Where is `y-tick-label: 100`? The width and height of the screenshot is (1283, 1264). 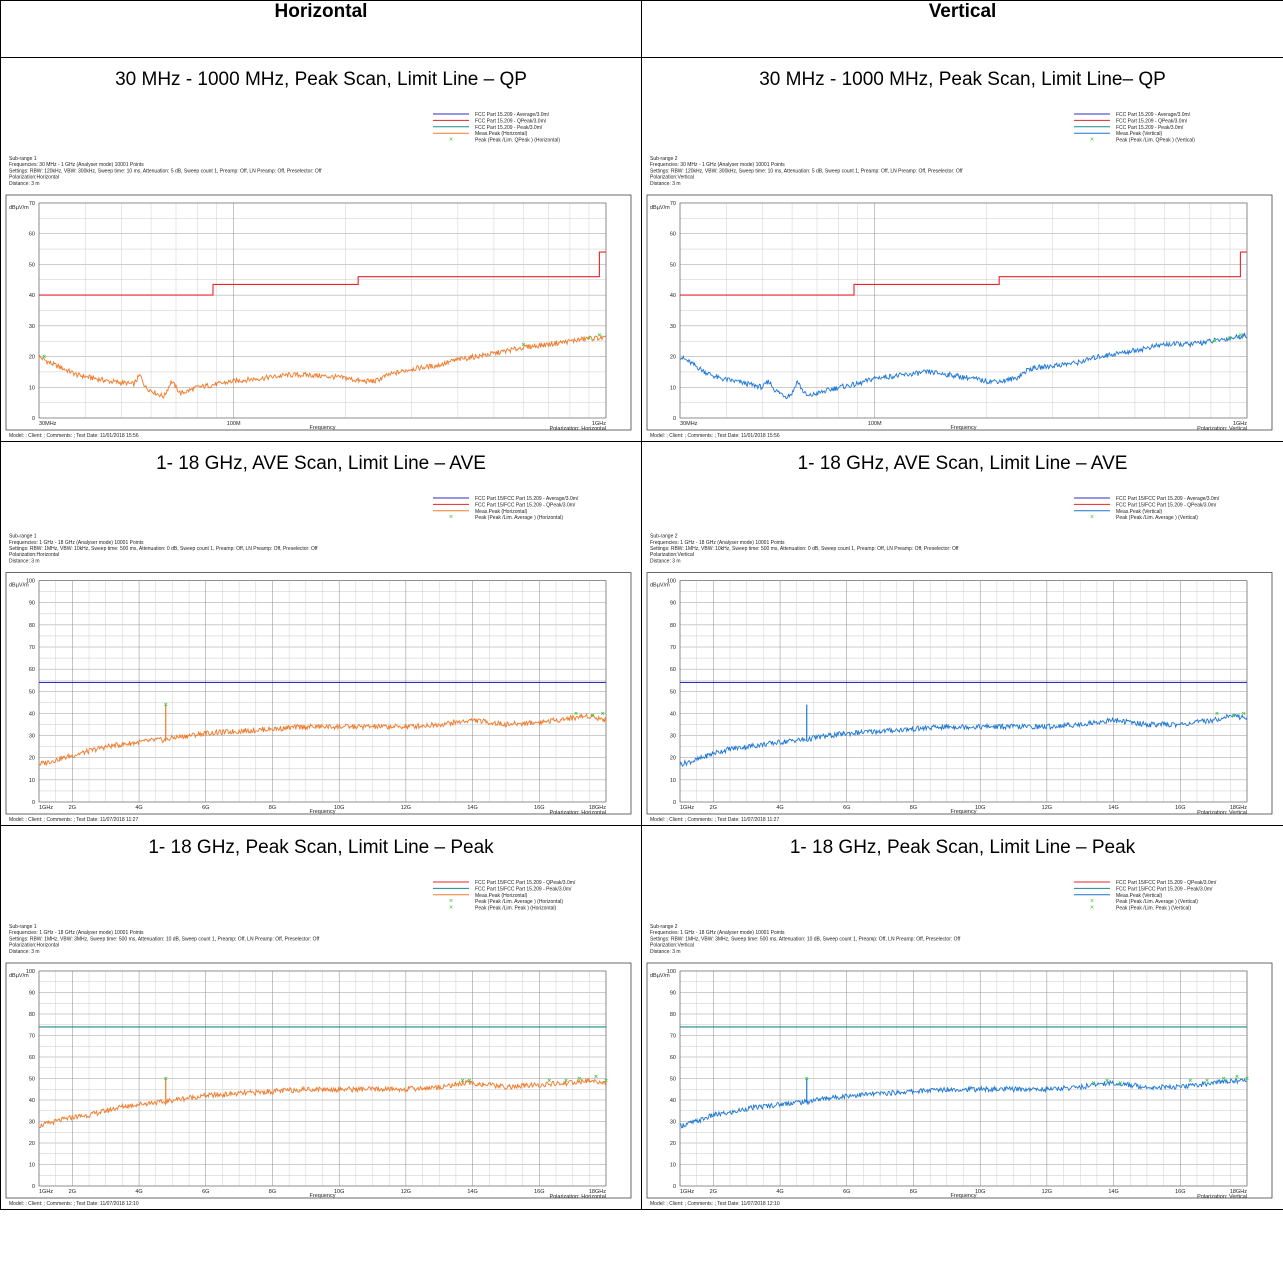 y-tick-label: 100 is located at coordinates (671, 582).